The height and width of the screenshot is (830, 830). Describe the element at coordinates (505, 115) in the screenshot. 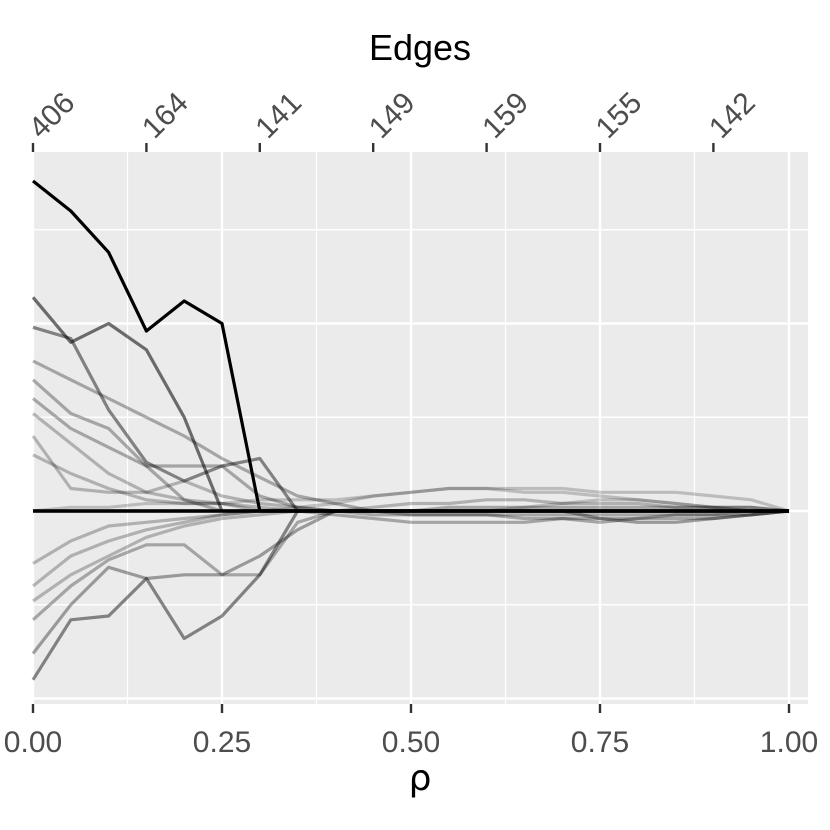

I see `top-tick-label: 159` at that location.